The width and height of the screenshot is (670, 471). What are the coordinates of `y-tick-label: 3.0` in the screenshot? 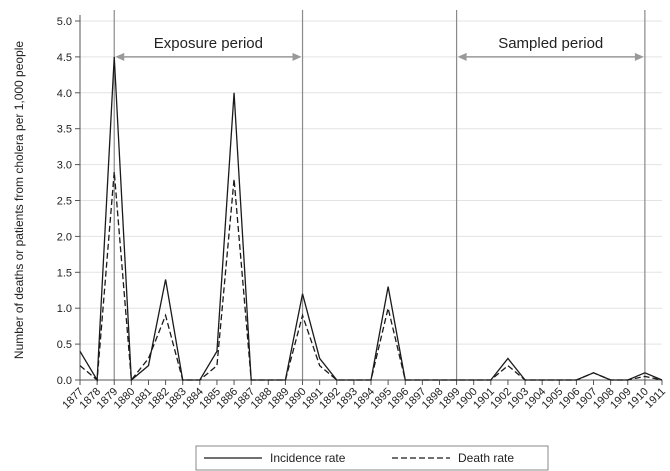 It's located at (64, 166).